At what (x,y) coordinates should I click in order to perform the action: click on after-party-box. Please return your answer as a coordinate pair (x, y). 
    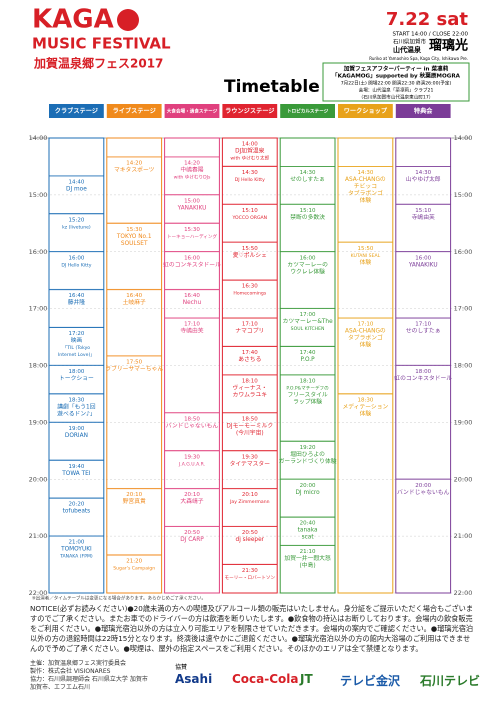
    Looking at the image, I should click on (396, 82).